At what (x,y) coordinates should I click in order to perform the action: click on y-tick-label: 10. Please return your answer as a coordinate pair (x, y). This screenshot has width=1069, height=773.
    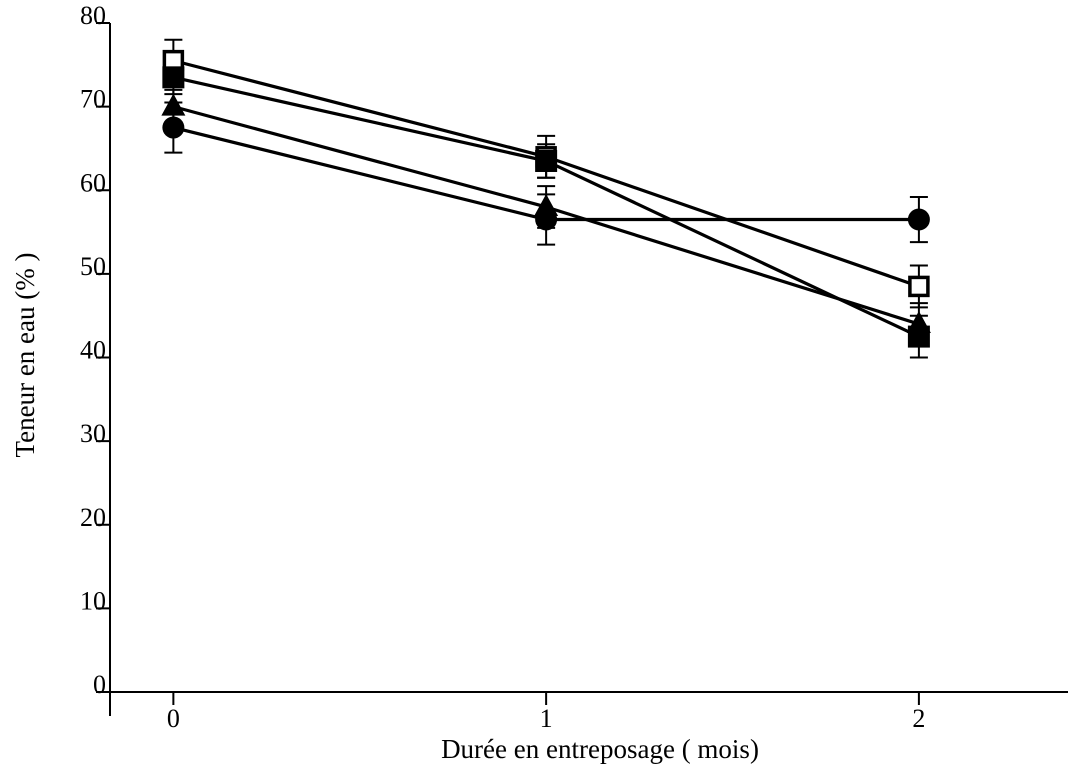
    Looking at the image, I should click on (93, 600).